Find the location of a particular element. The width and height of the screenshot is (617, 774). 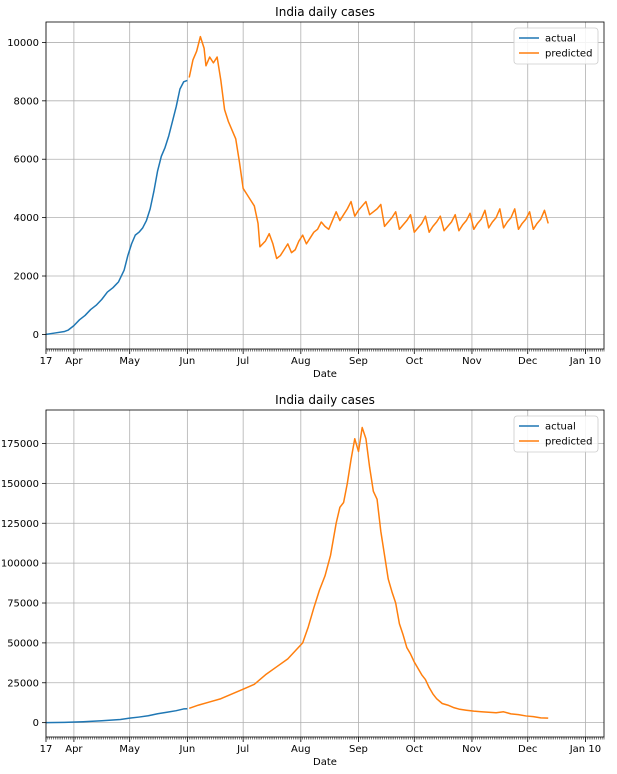

y-tick-label: 125000 is located at coordinates (20, 524).